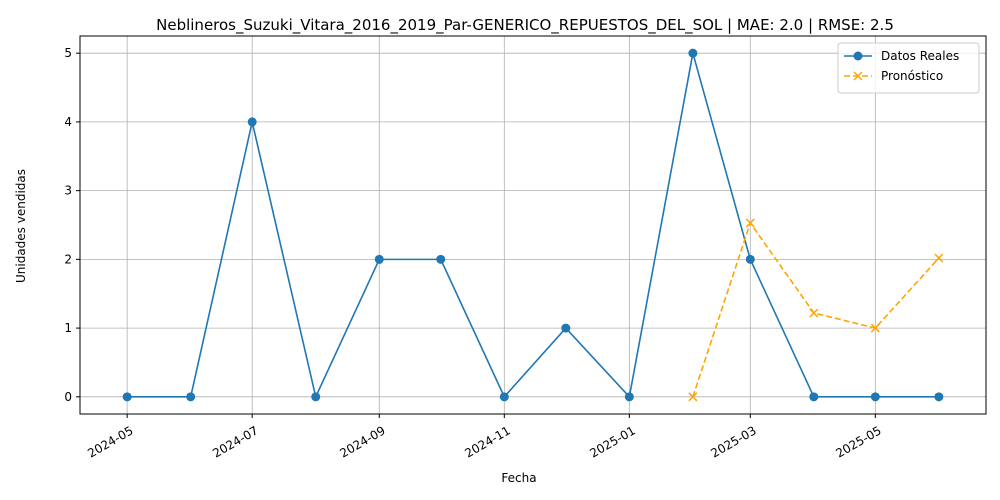 This screenshot has height=500, width=1000. Describe the element at coordinates (68, 259) in the screenshot. I see `y-tick-label: 2` at that location.